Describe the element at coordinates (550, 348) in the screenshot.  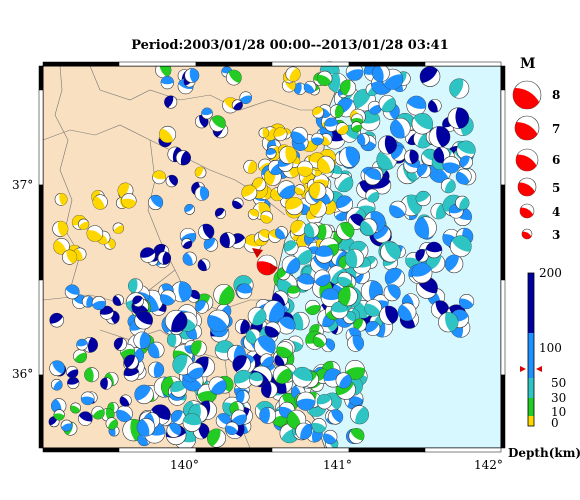
I see `depth-label-100: 100` at that location.